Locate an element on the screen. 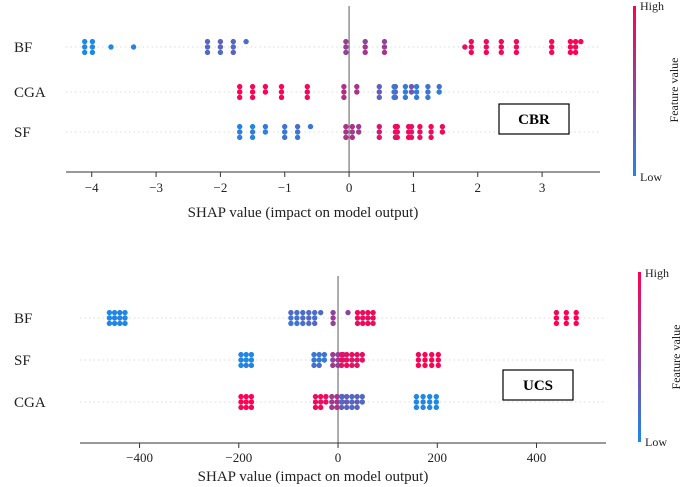  colorbar-high-label: High is located at coordinates (652, 6).